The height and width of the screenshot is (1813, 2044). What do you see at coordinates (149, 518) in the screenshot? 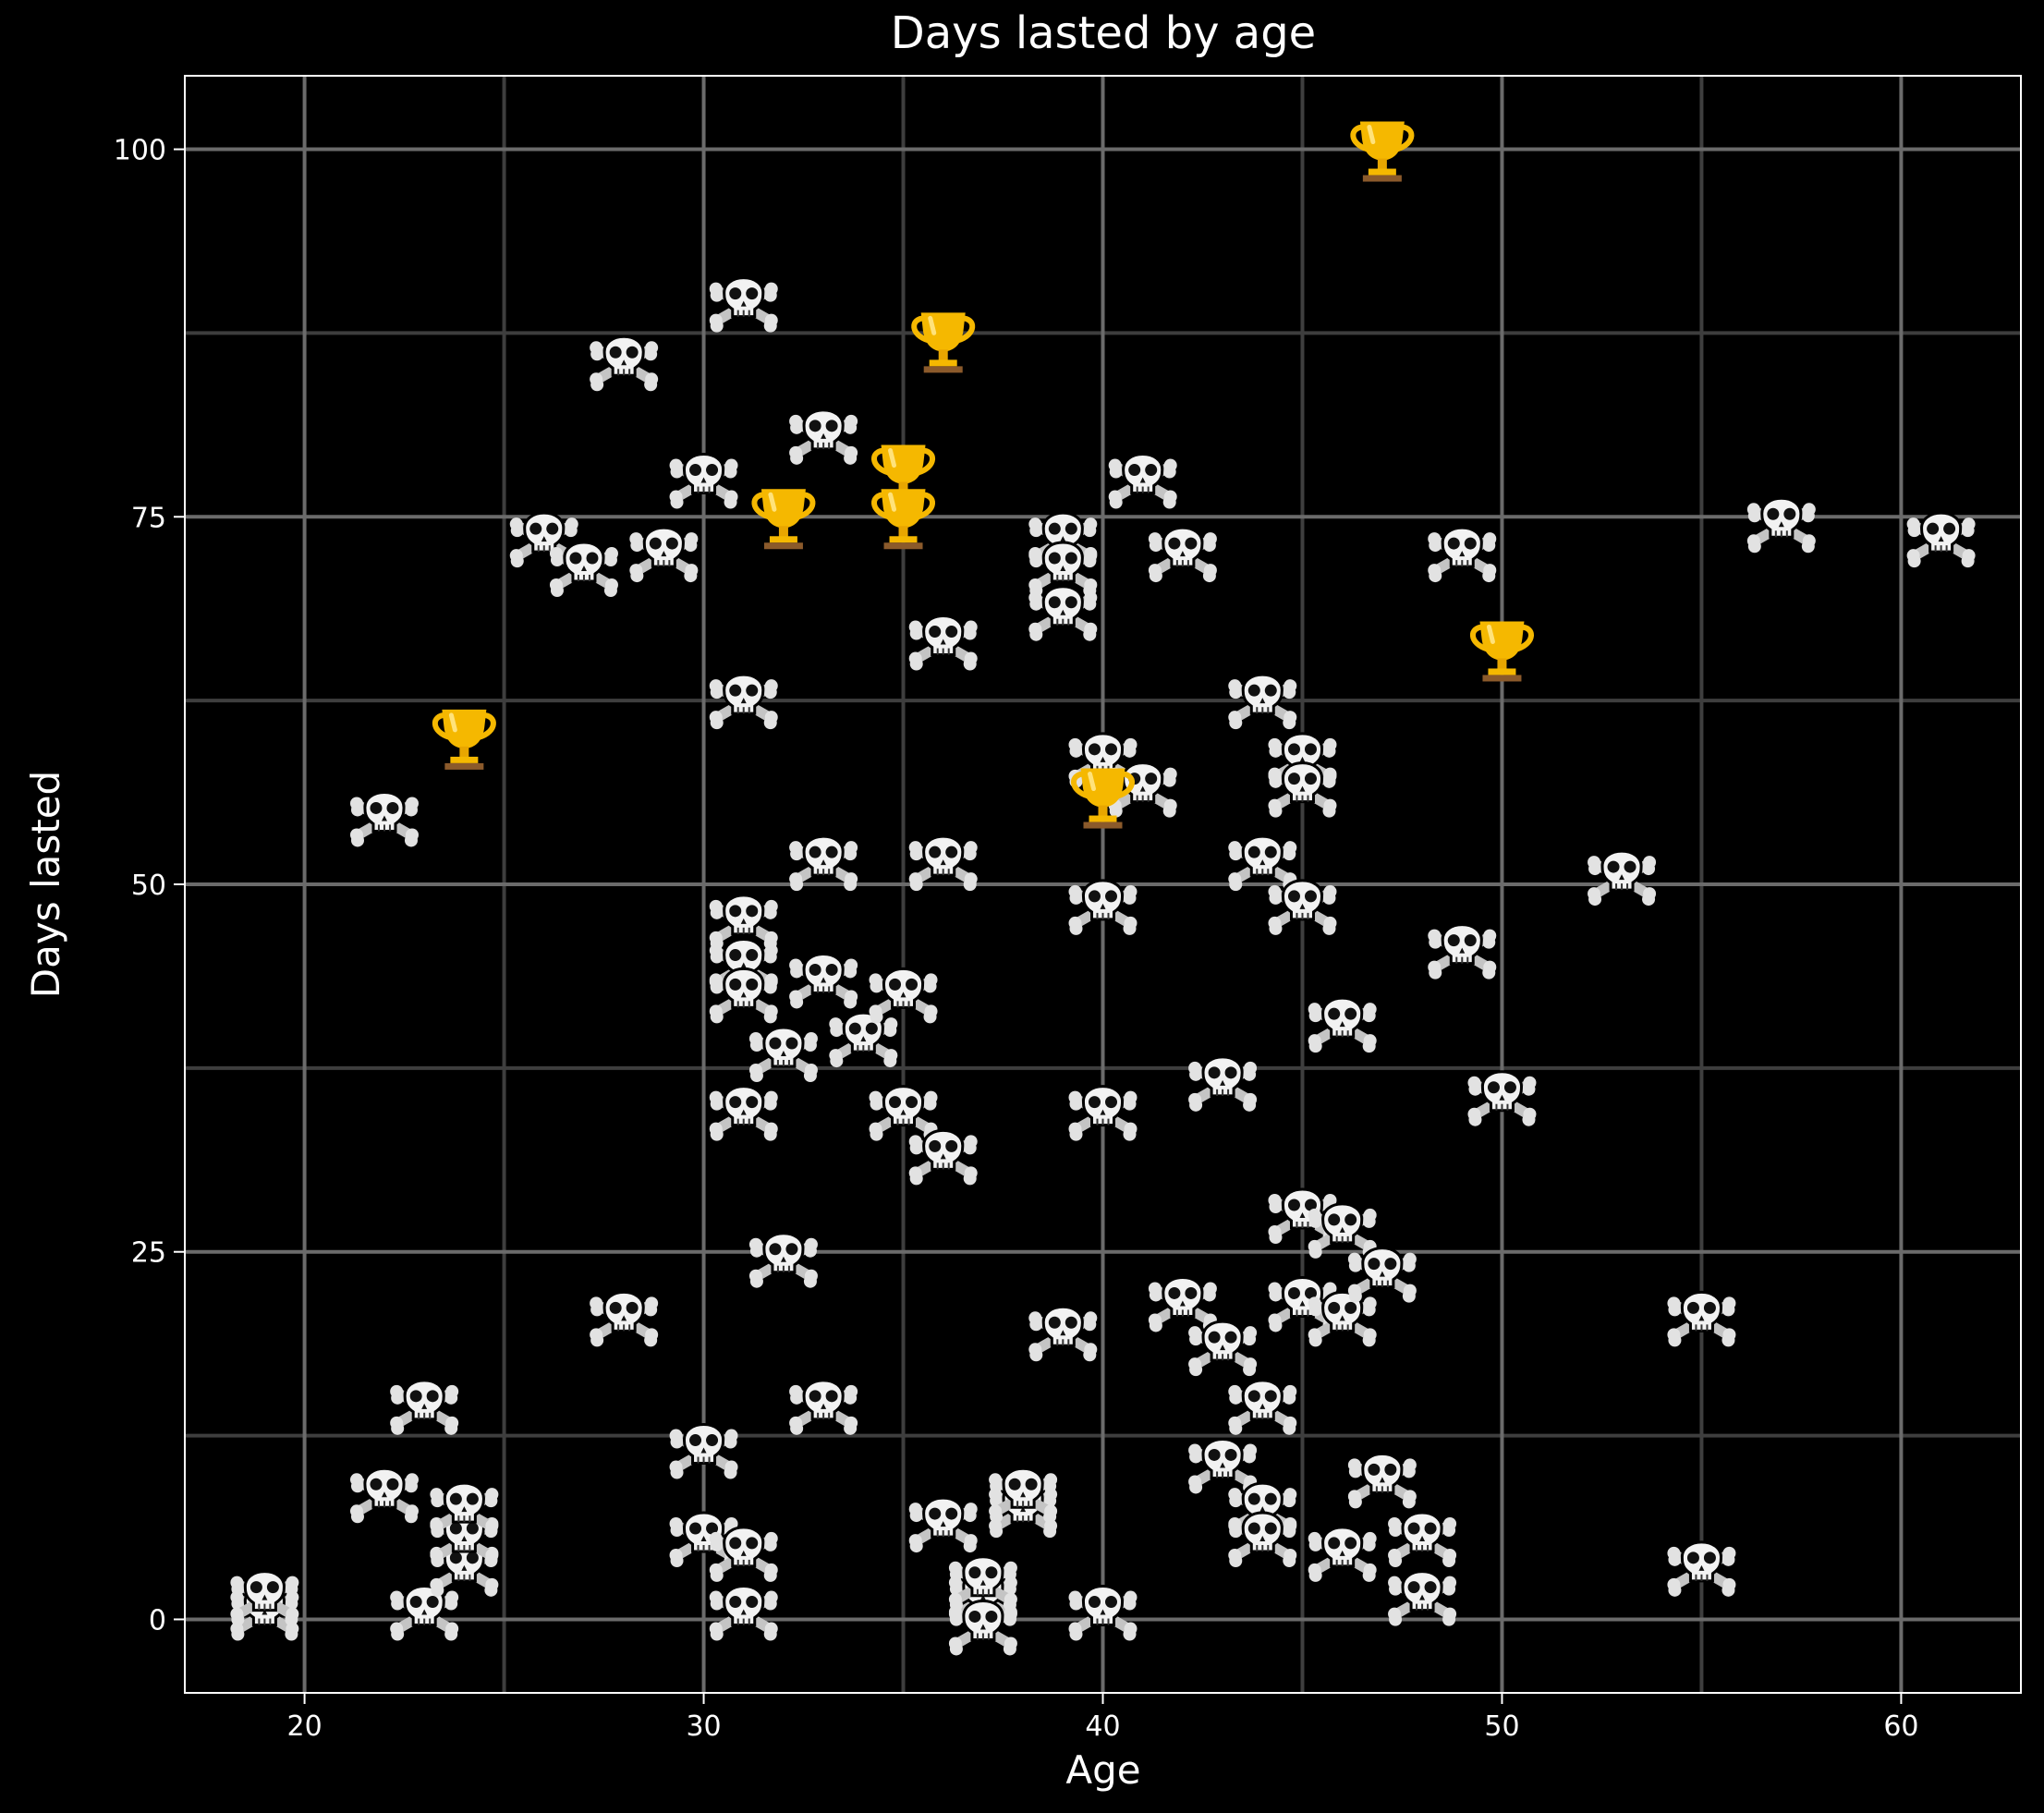
I see `y-tick-label: 75` at bounding box center [149, 518].